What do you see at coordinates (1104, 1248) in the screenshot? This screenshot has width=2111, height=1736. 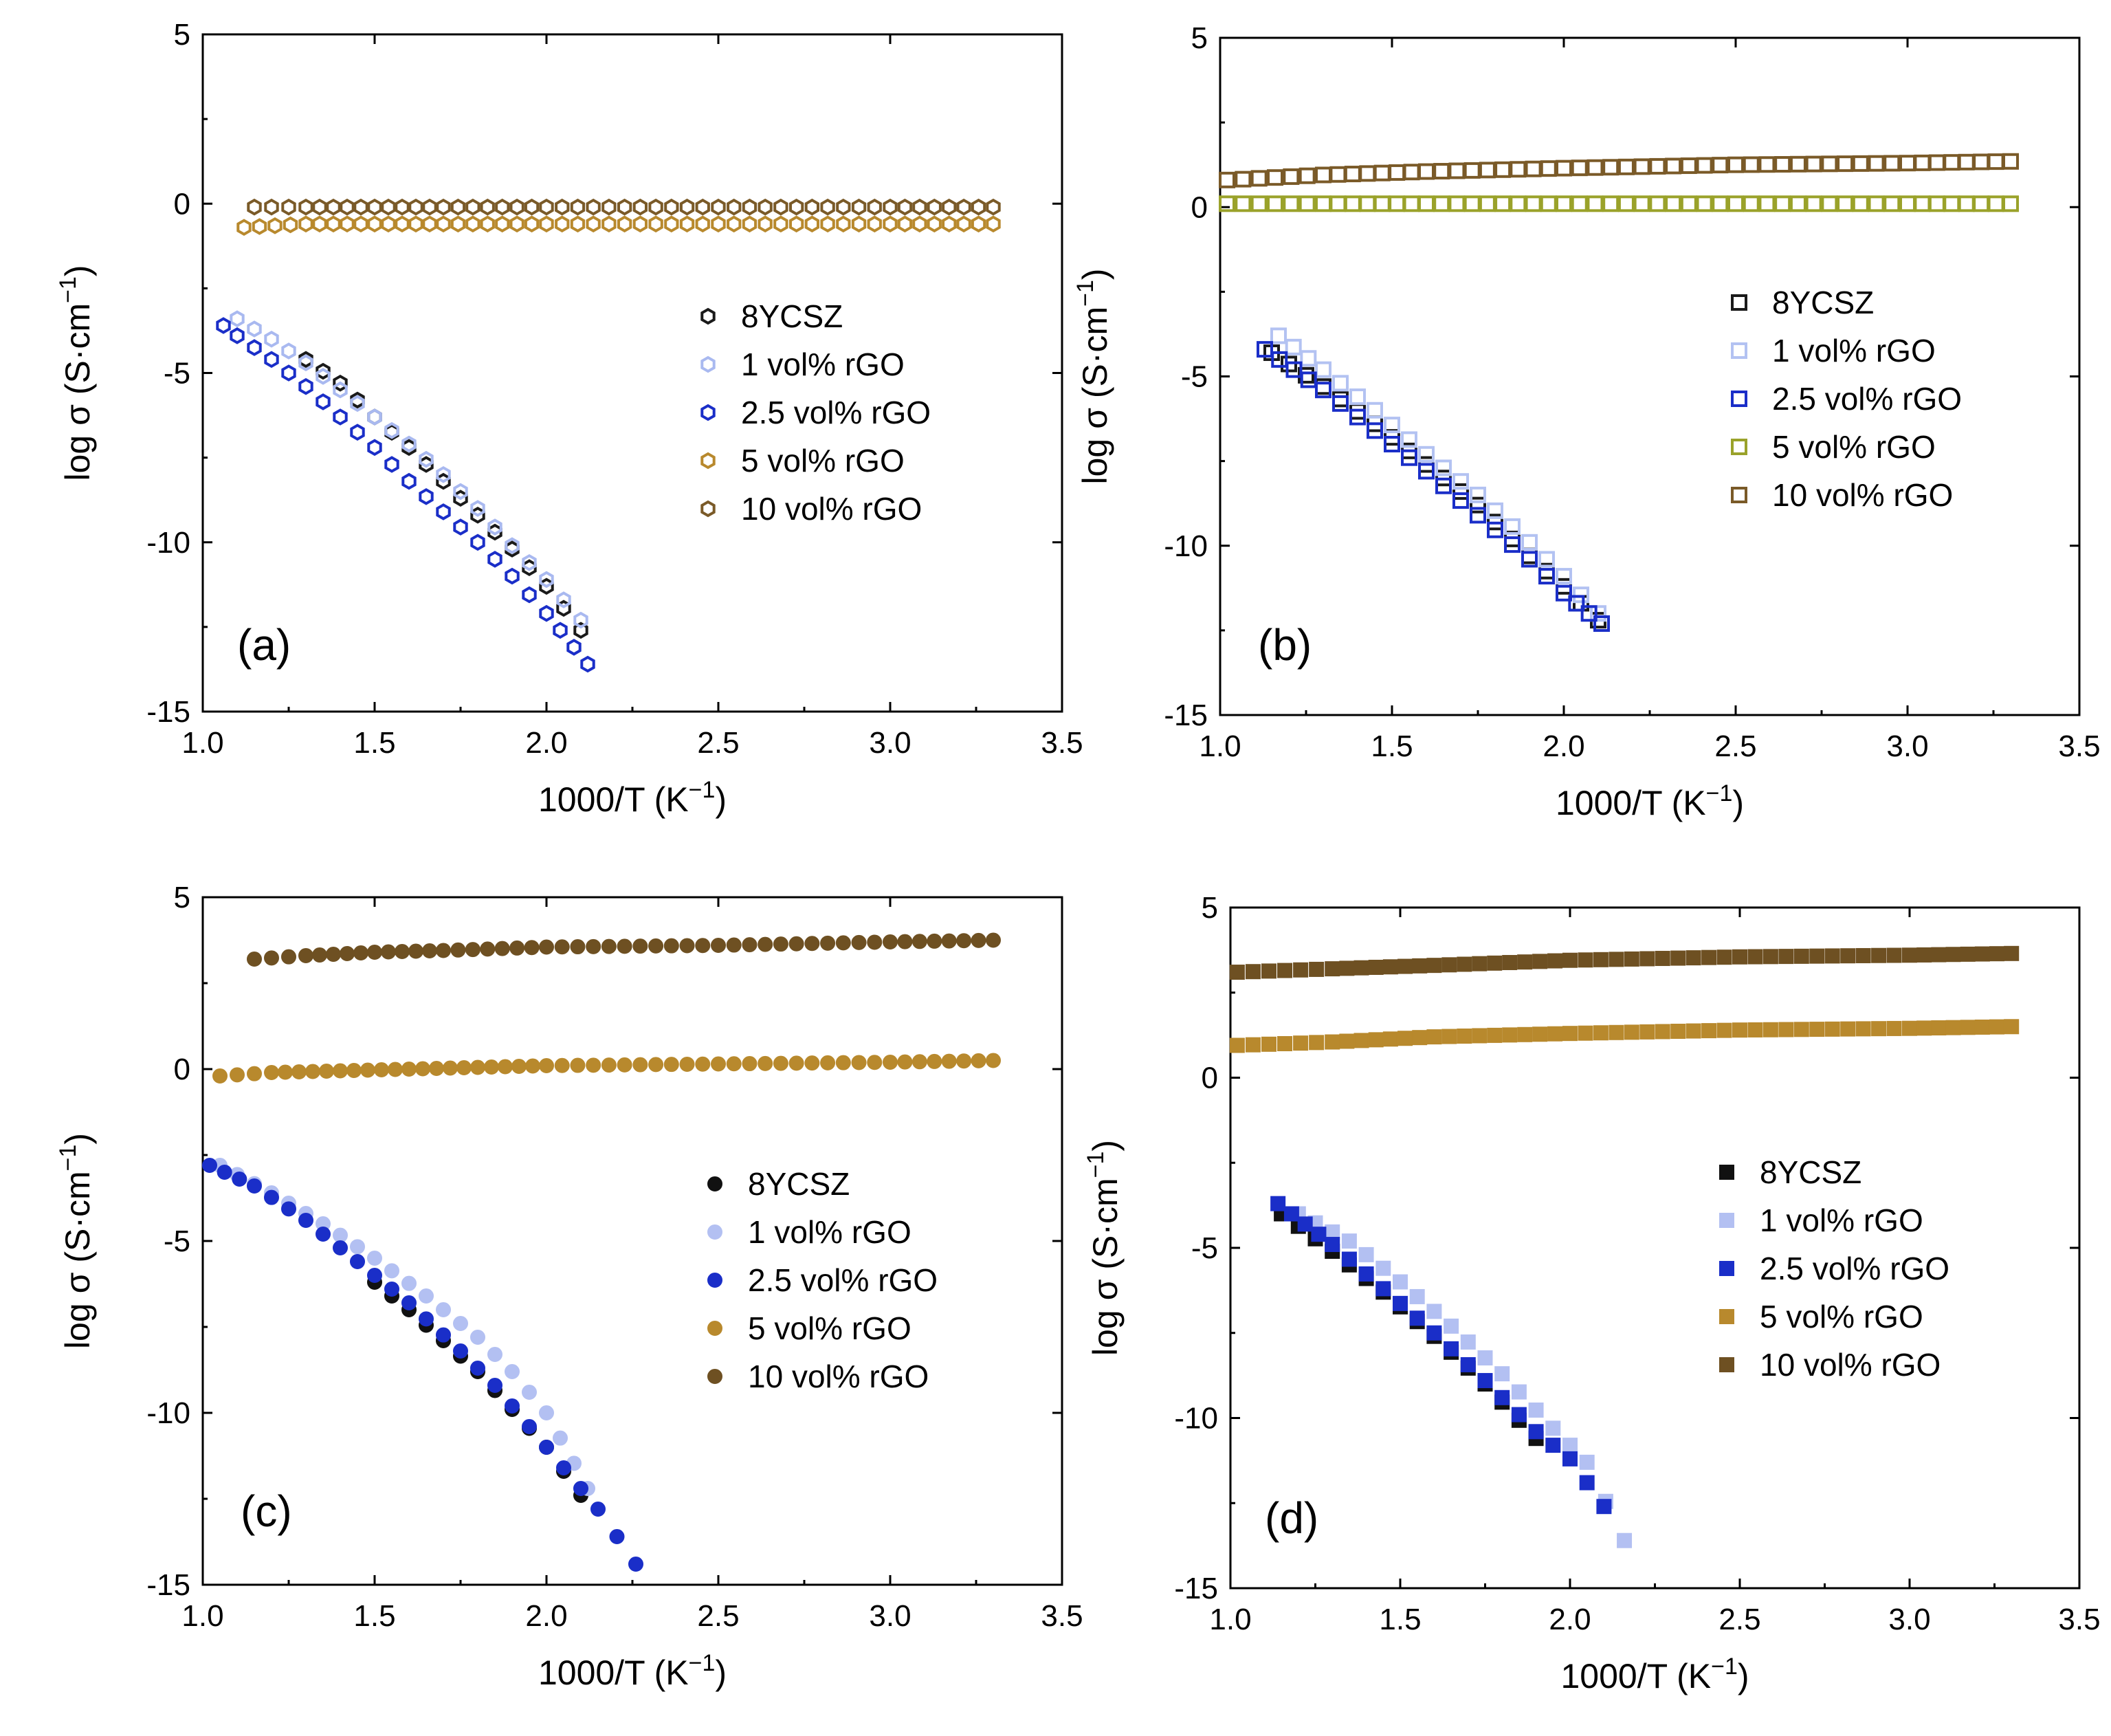 I see `y-axis-title: log σ (S·cm−1)` at bounding box center [1104, 1248].